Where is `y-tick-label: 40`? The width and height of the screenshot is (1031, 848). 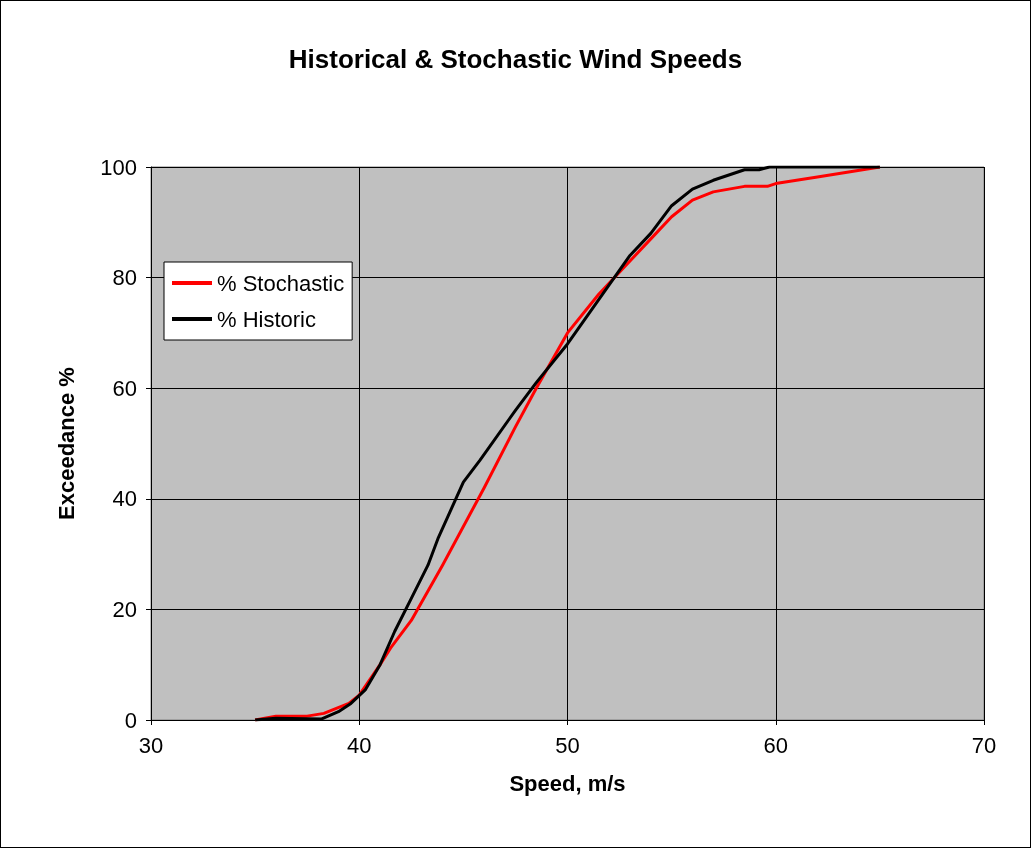 y-tick-label: 40 is located at coordinates (124, 499).